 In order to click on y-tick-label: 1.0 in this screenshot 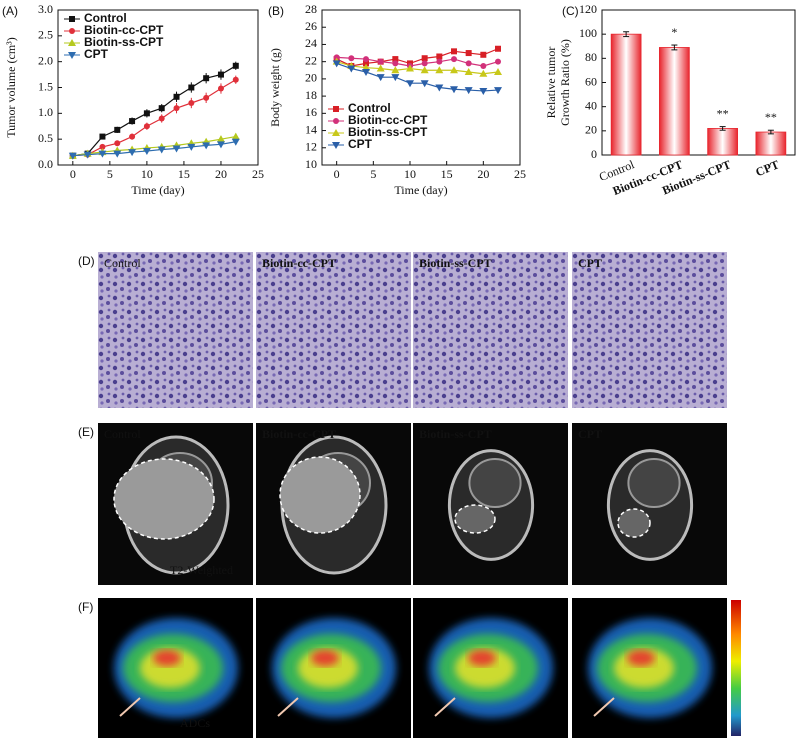, I will do `click(45, 112)`.